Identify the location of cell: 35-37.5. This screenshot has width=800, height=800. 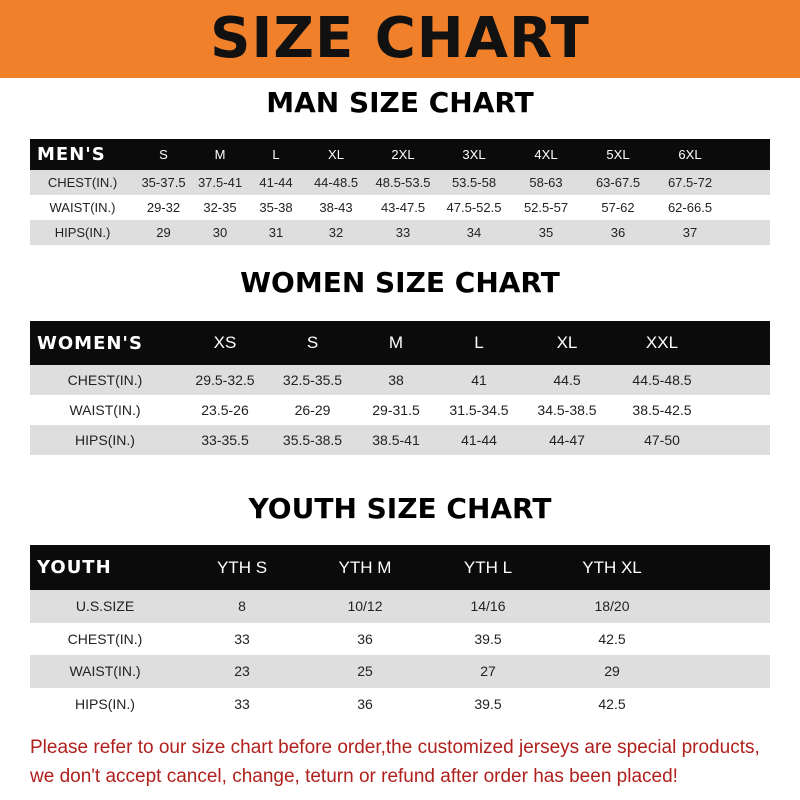
(163, 182).